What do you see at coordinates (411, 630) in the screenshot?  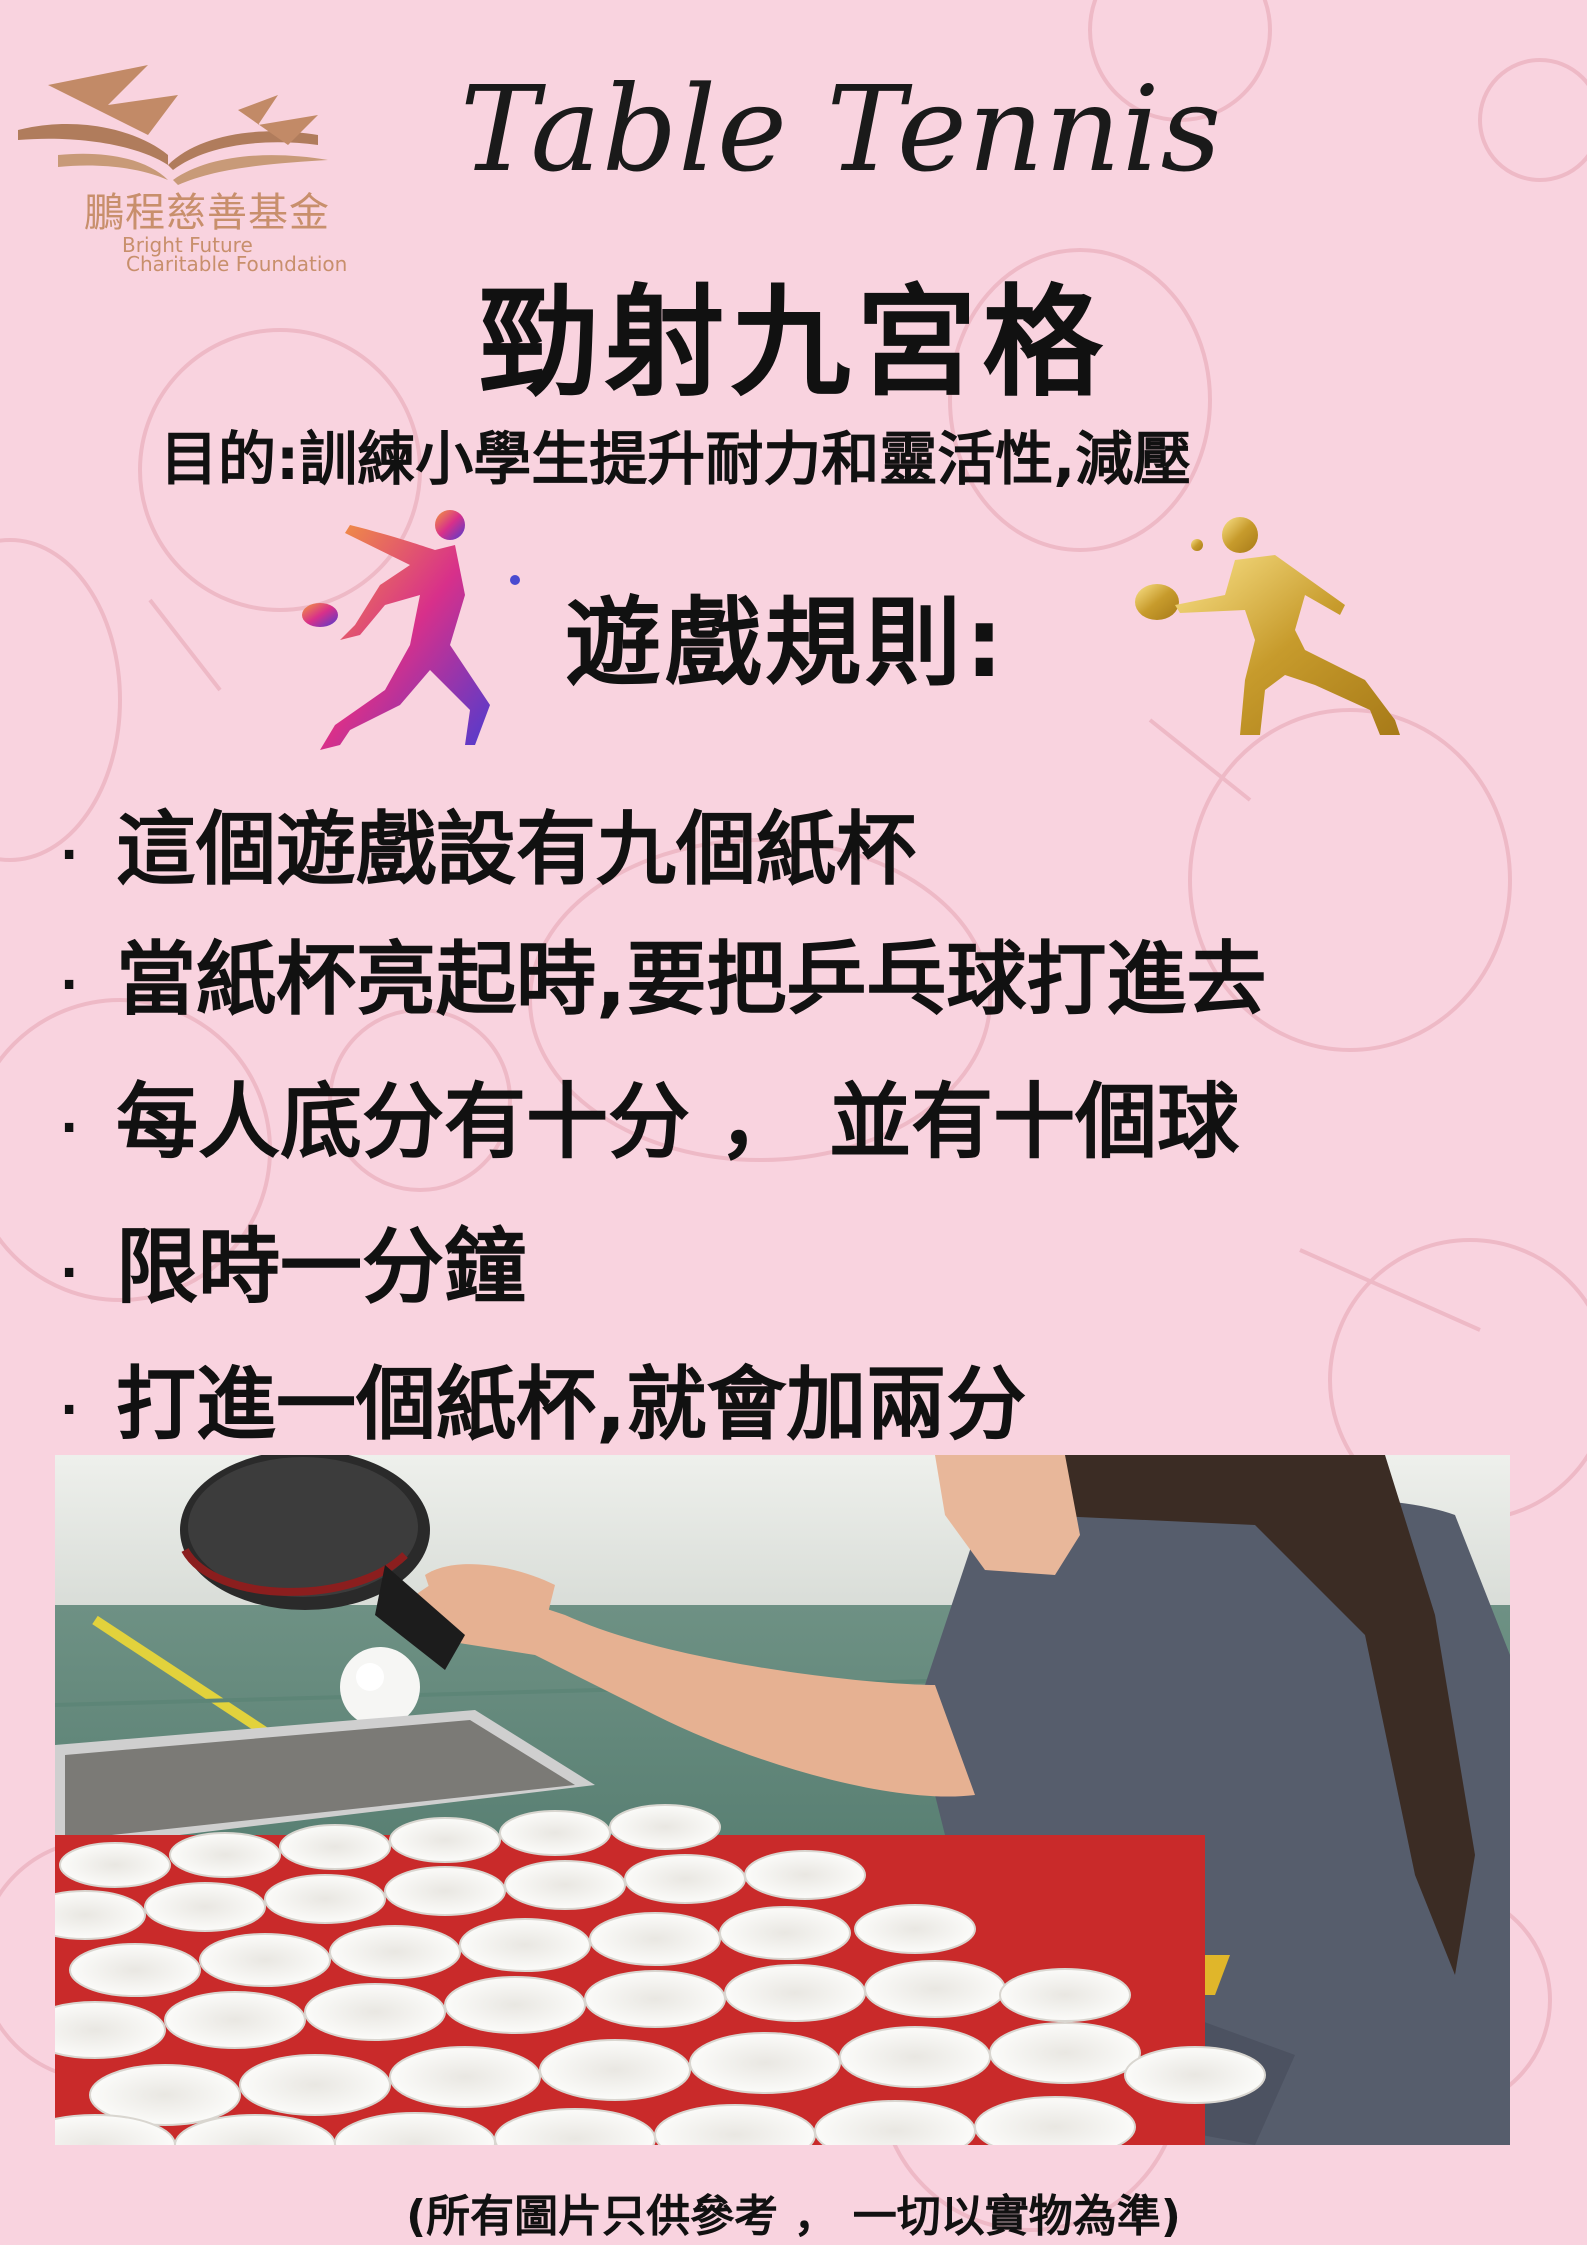 I see `table-tennis-player-left-icon` at bounding box center [411, 630].